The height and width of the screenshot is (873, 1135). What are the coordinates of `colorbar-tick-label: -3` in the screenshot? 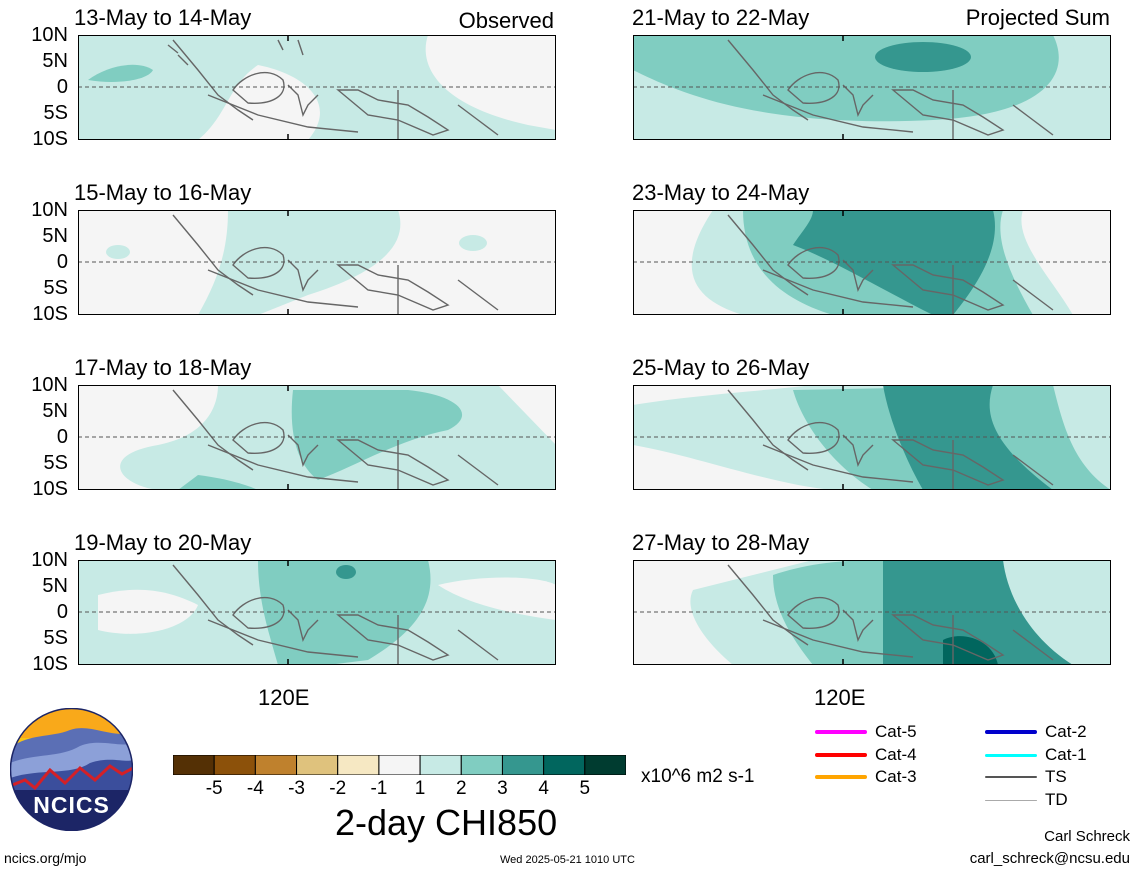 It's located at (296, 788).